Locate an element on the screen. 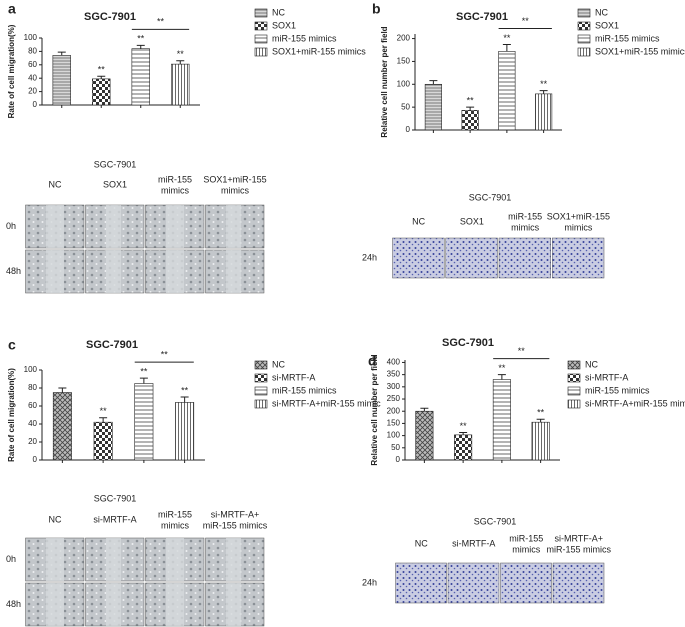 The image size is (685, 627). legend-label: SOX1+miR-155 mimics is located at coordinates (319, 51).